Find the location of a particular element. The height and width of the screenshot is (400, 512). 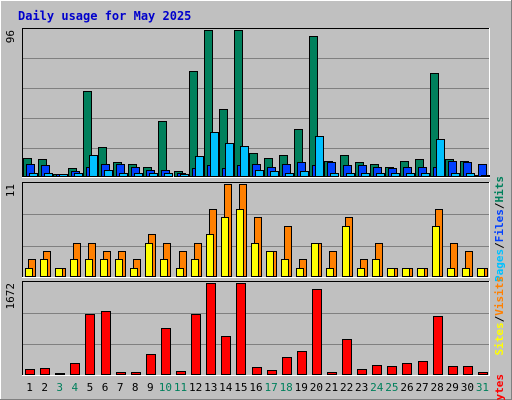

y-max-label-visits: 11 is located at coordinates (10, 190).